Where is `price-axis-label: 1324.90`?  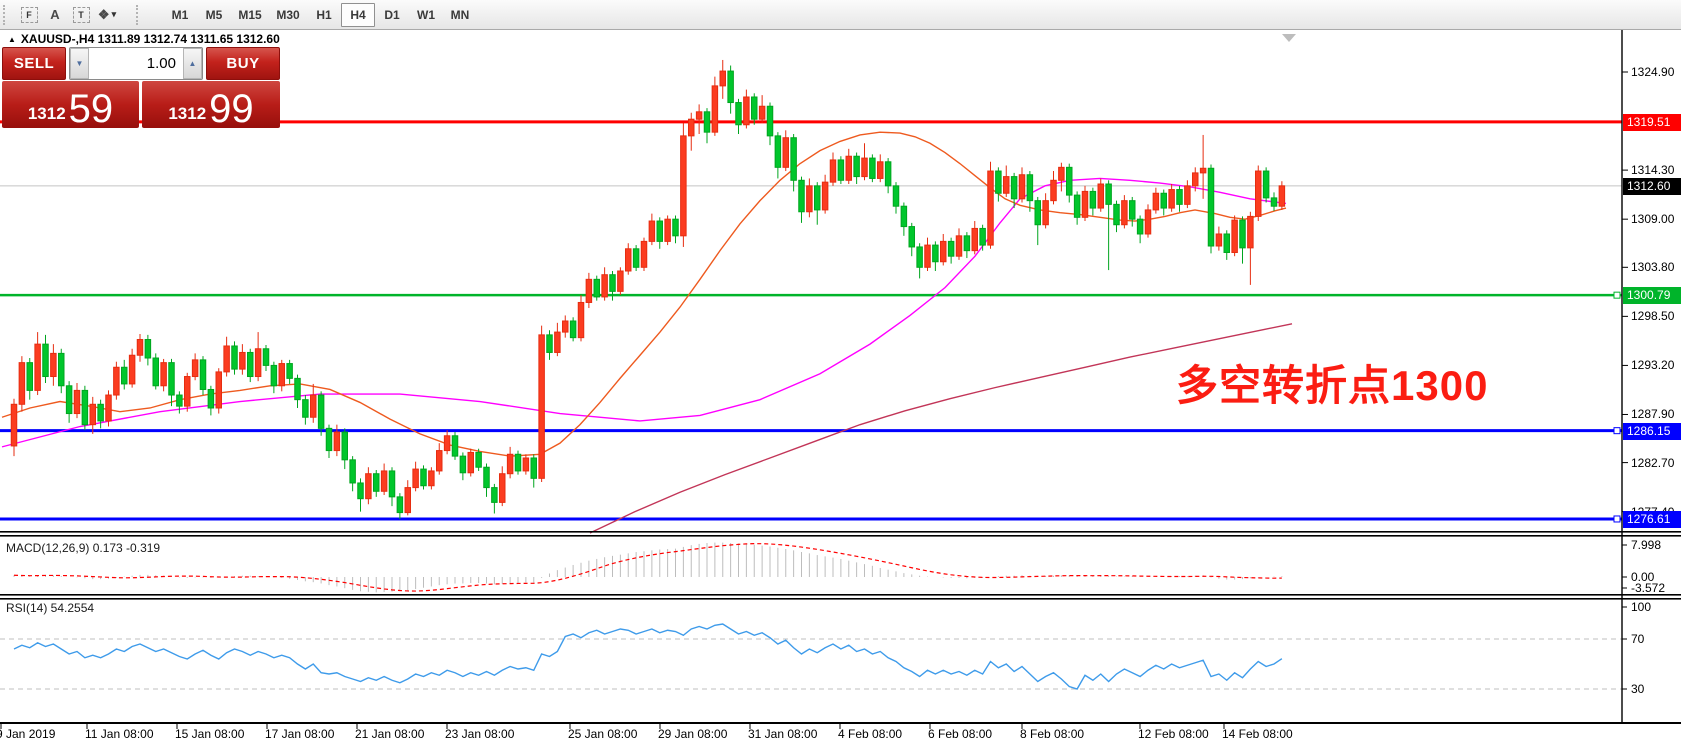 price-axis-label: 1324.90 is located at coordinates (1653, 72).